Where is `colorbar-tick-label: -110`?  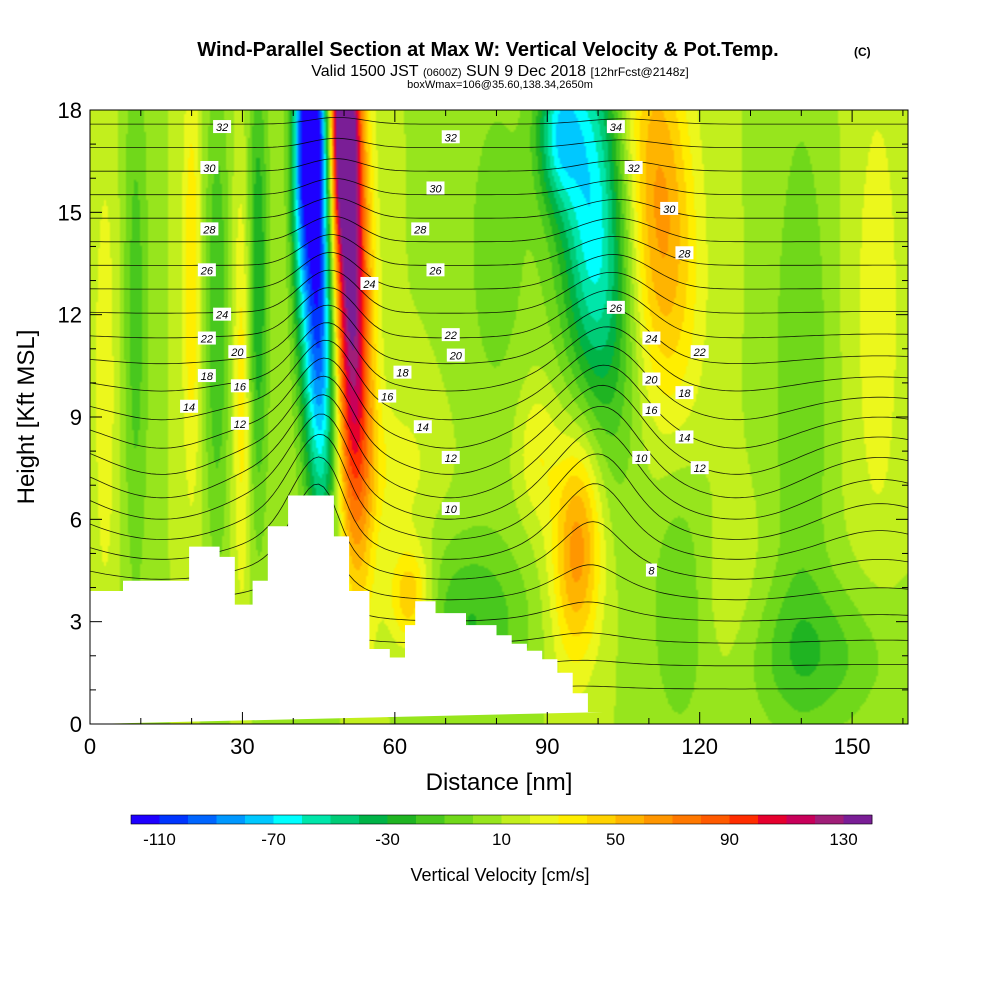 colorbar-tick-label: -110 is located at coordinates (159, 839).